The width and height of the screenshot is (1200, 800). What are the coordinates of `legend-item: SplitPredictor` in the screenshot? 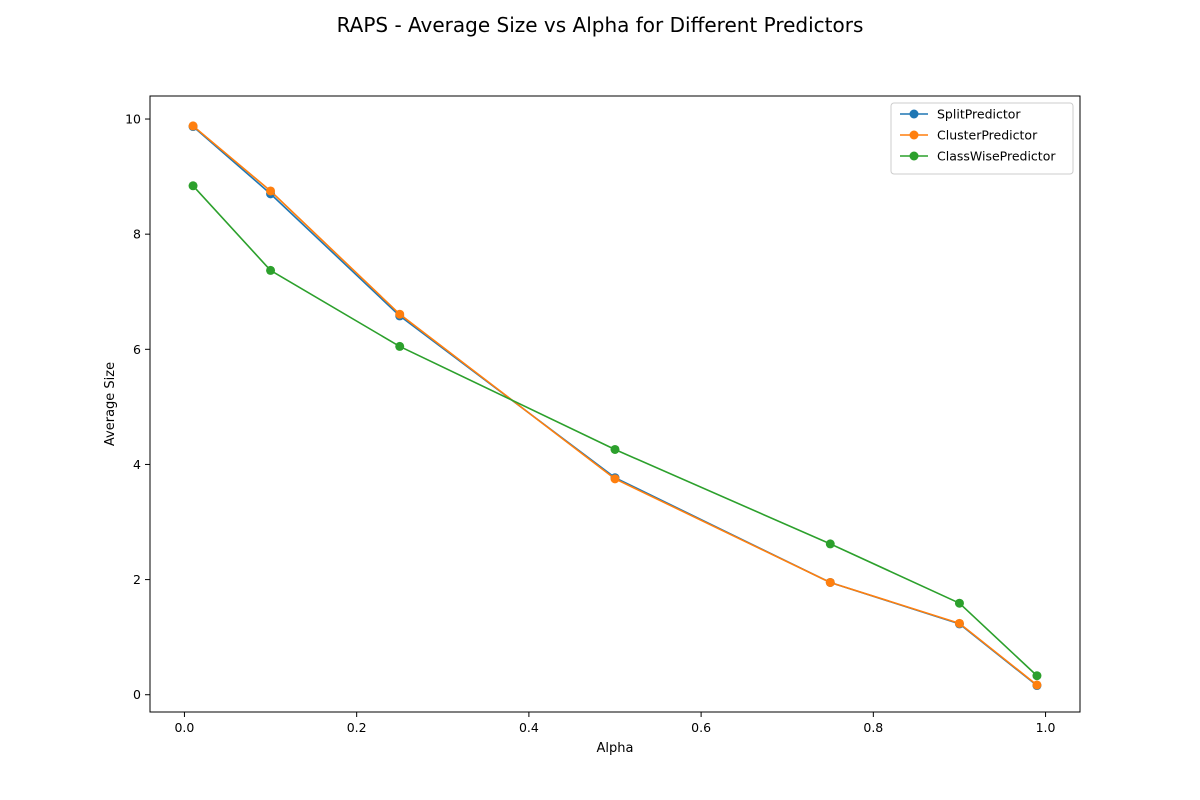 It's located at (960, 114).